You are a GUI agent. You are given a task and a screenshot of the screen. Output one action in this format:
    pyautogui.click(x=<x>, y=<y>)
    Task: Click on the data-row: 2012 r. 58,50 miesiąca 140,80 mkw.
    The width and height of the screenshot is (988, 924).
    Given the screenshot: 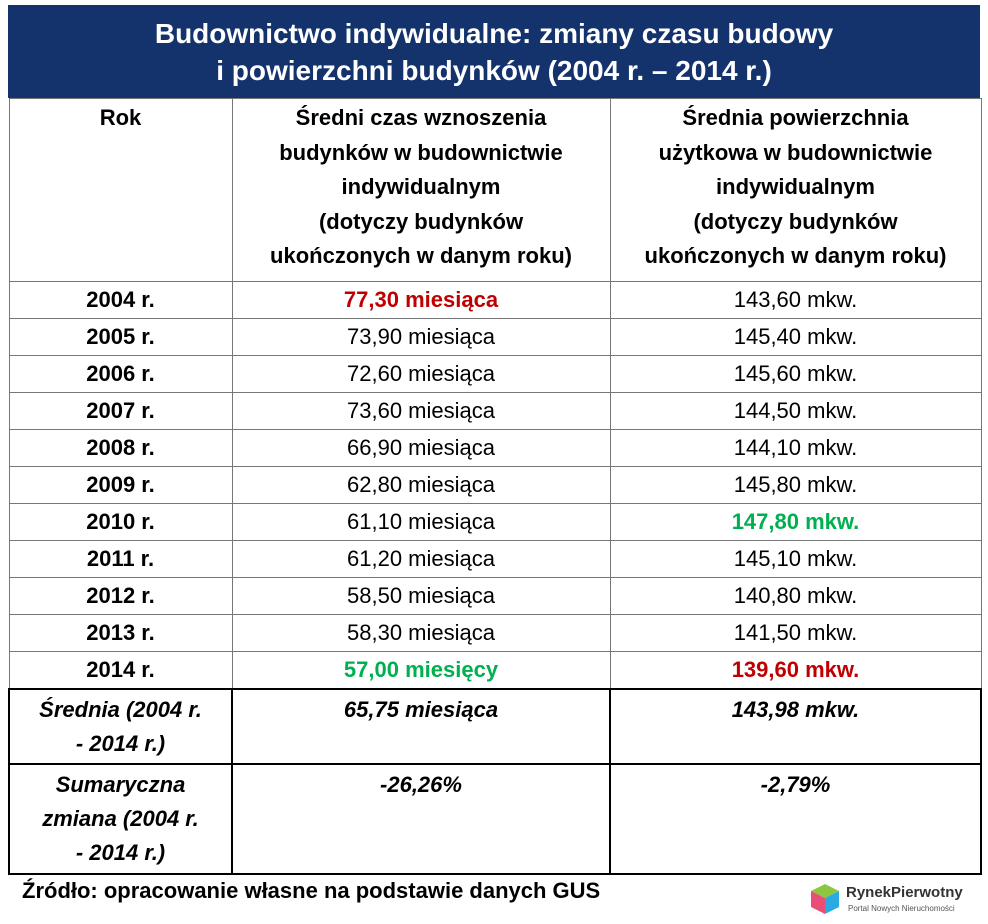 What is the action you would take?
    pyautogui.click(x=495, y=596)
    